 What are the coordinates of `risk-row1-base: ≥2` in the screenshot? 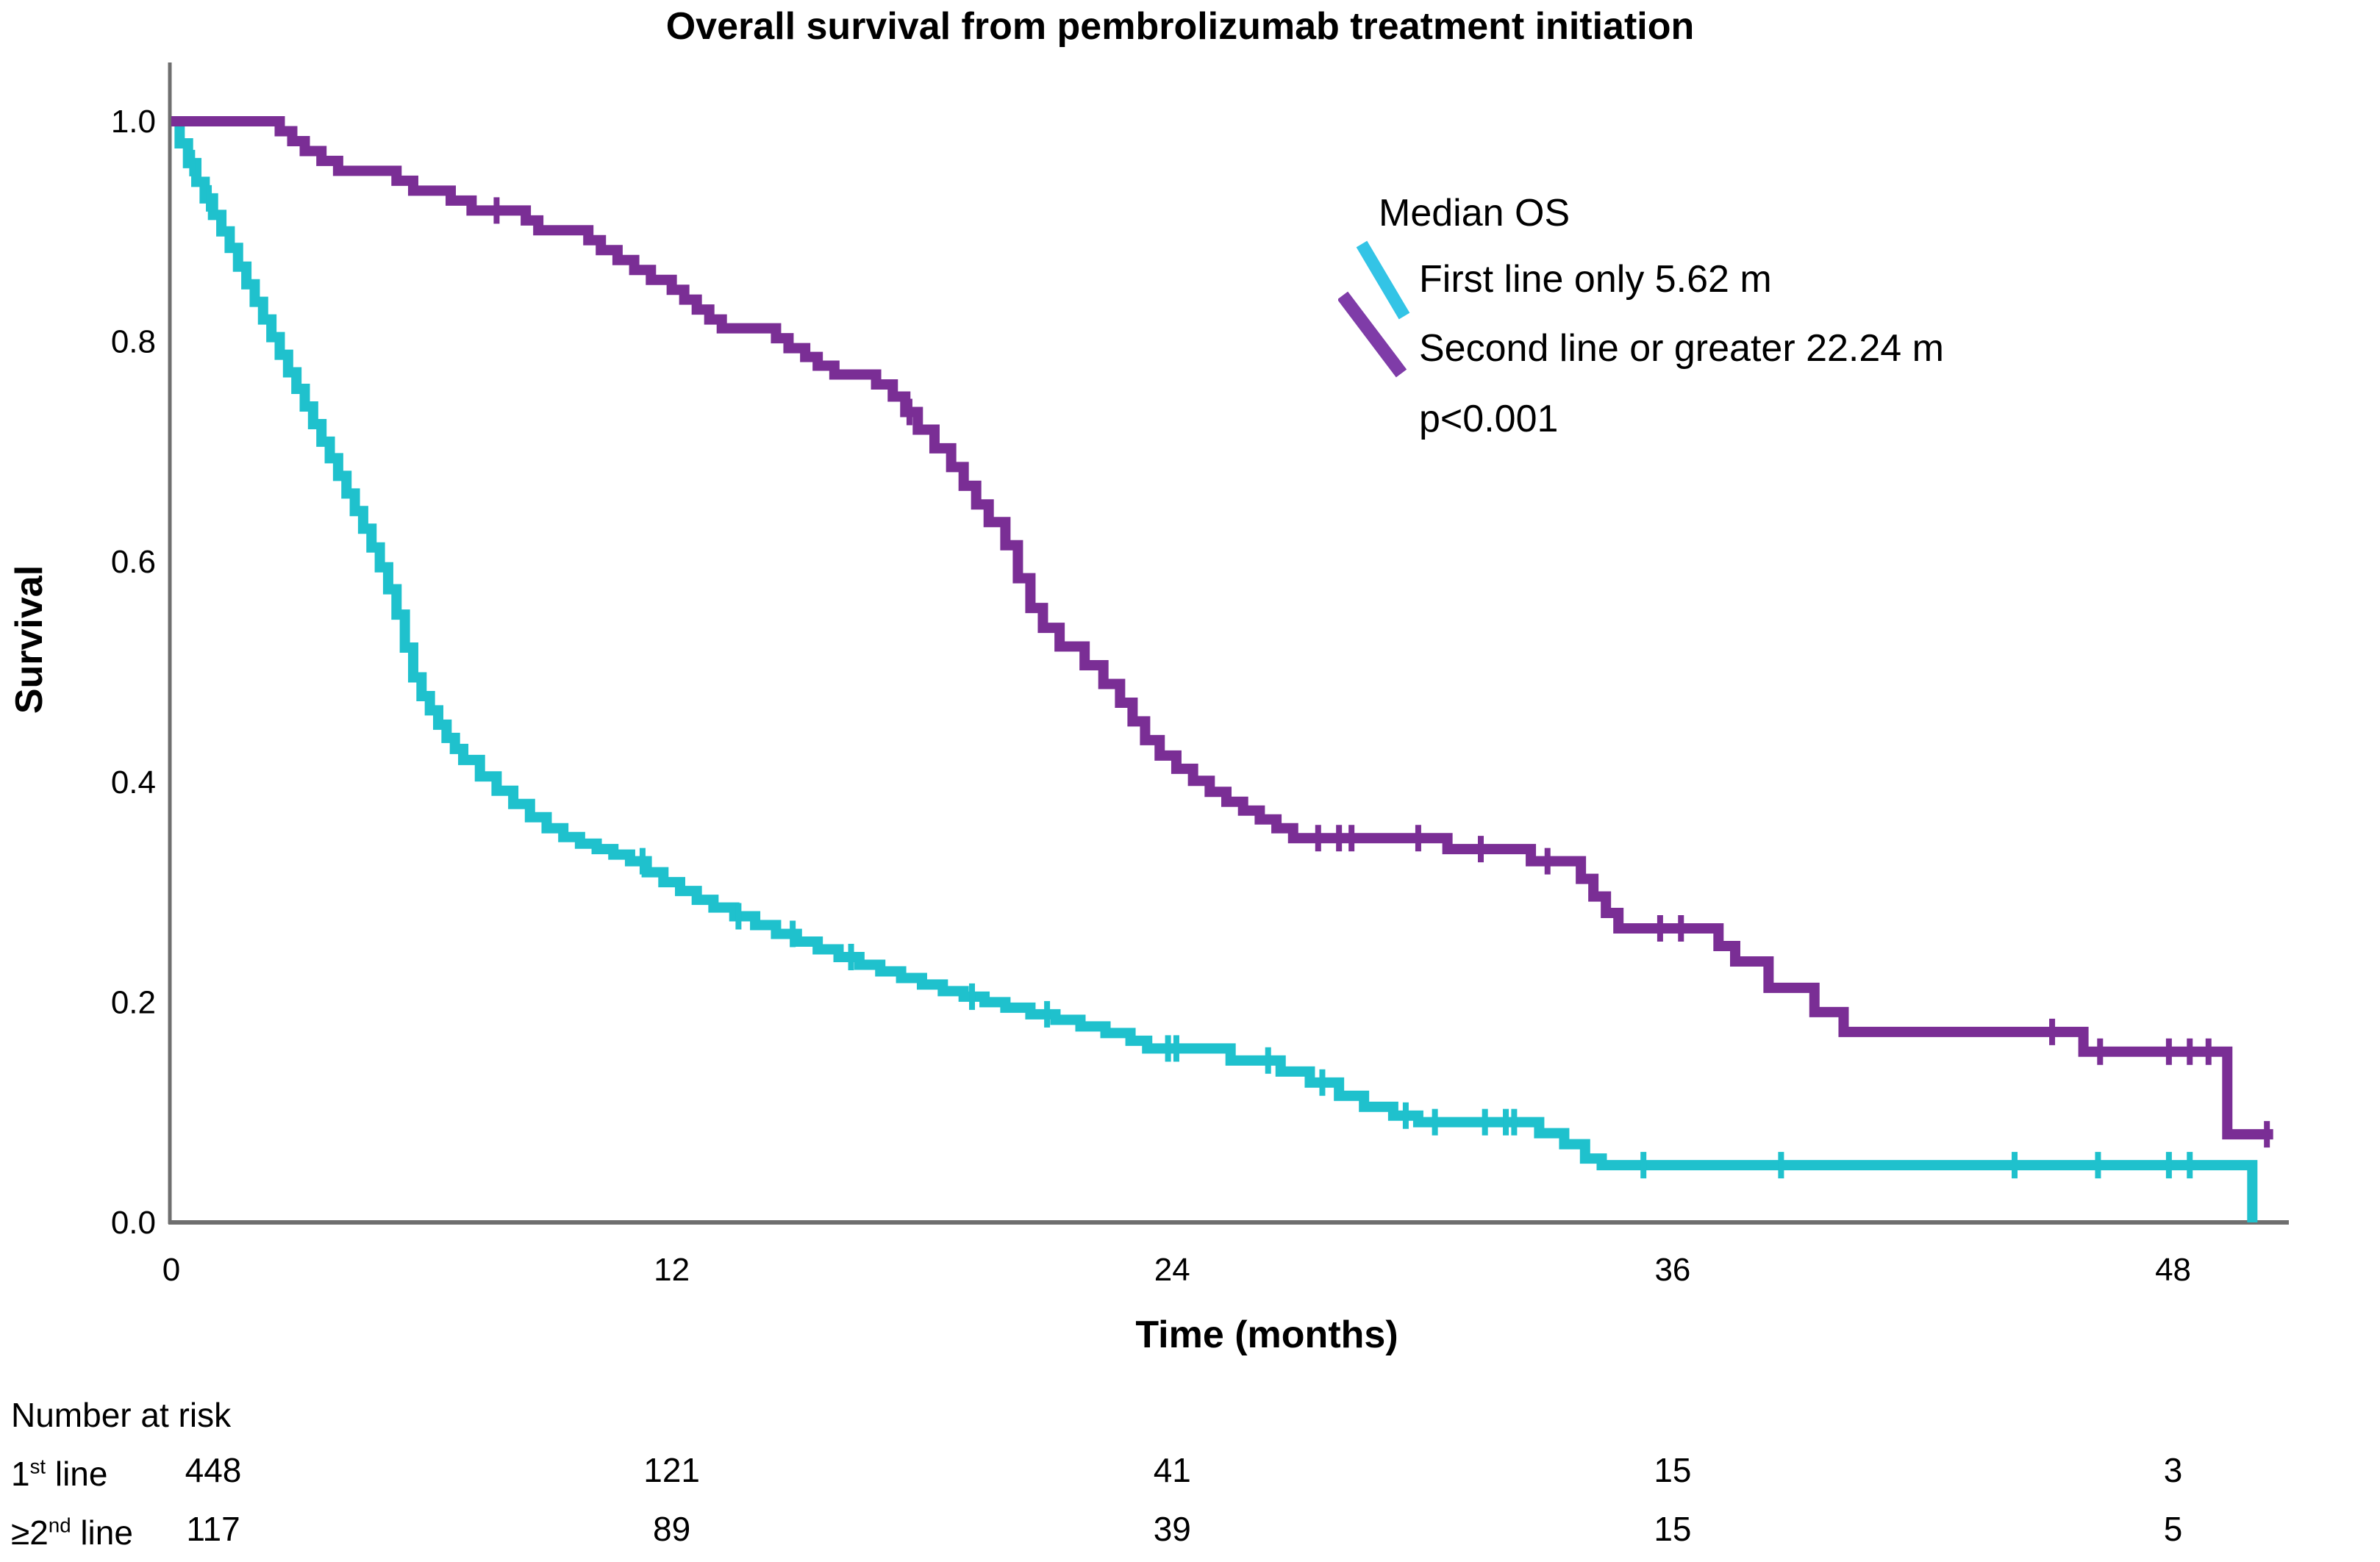 It's located at (30, 1532).